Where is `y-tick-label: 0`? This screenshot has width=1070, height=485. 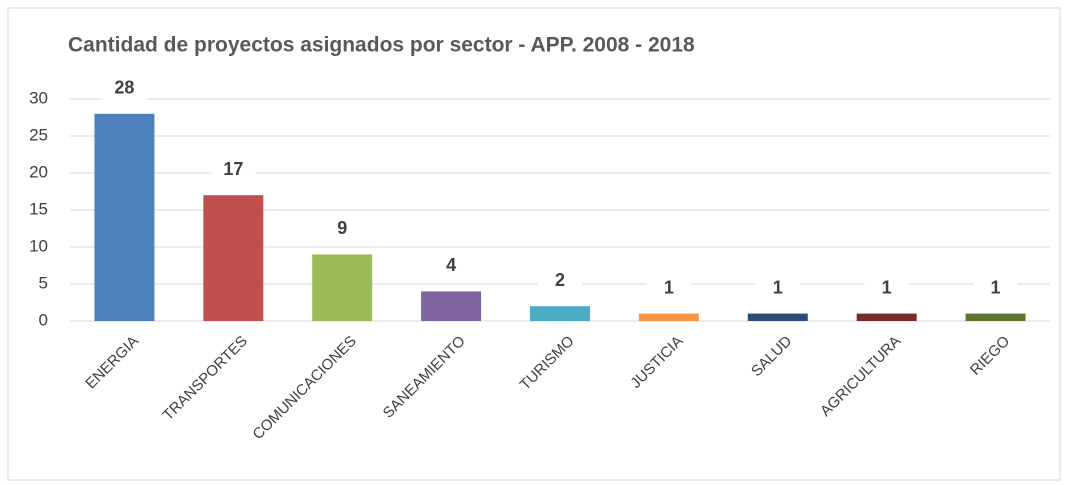 y-tick-label: 0 is located at coordinates (43, 319).